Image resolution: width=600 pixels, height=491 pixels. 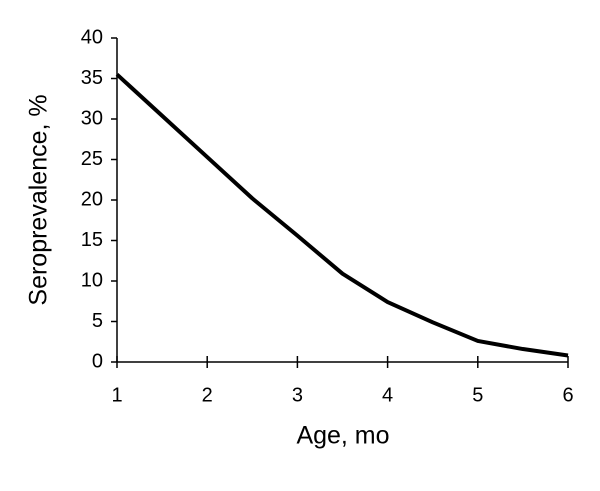 What do you see at coordinates (92, 78) in the screenshot?
I see `y-tick-label: 35` at bounding box center [92, 78].